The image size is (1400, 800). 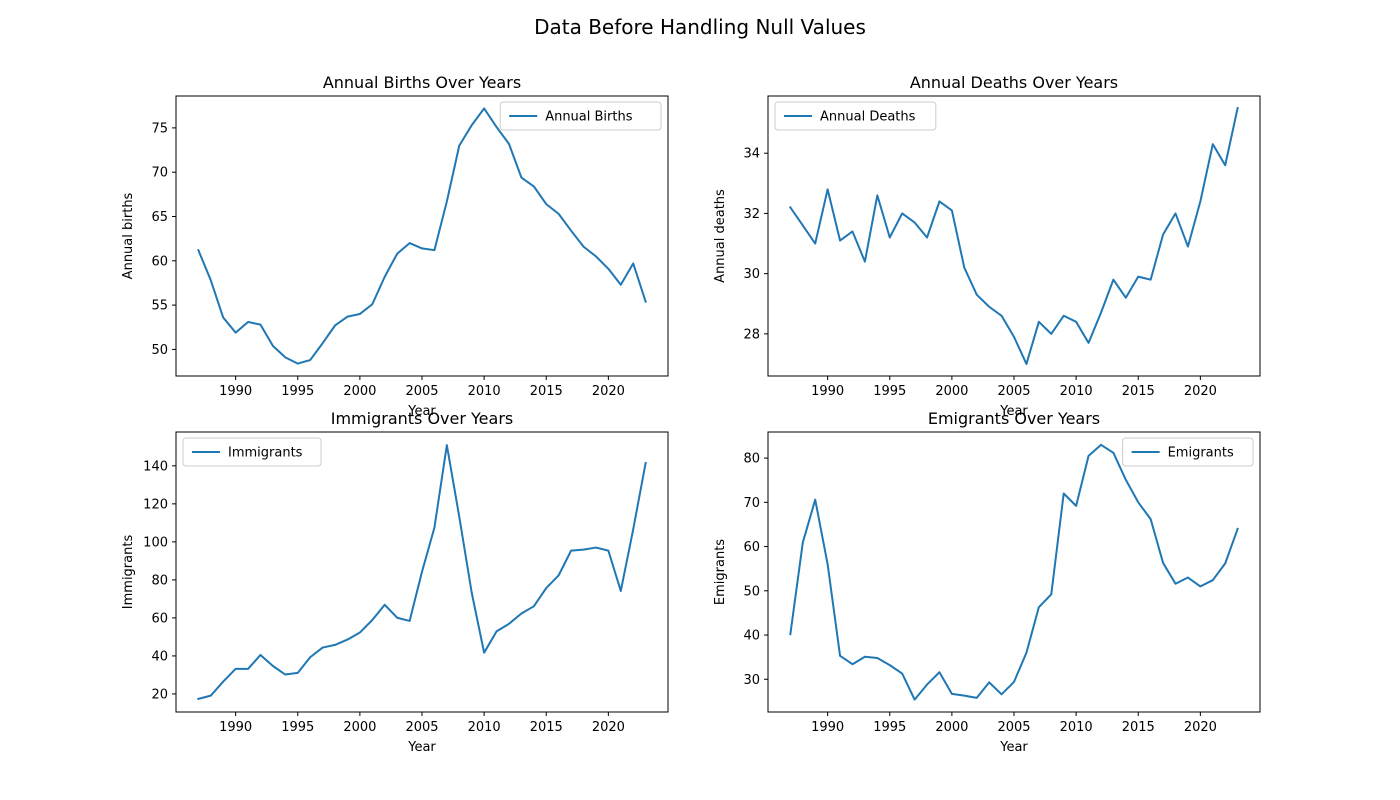 I want to click on legend-label: Emigrants, so click(x=1201, y=453).